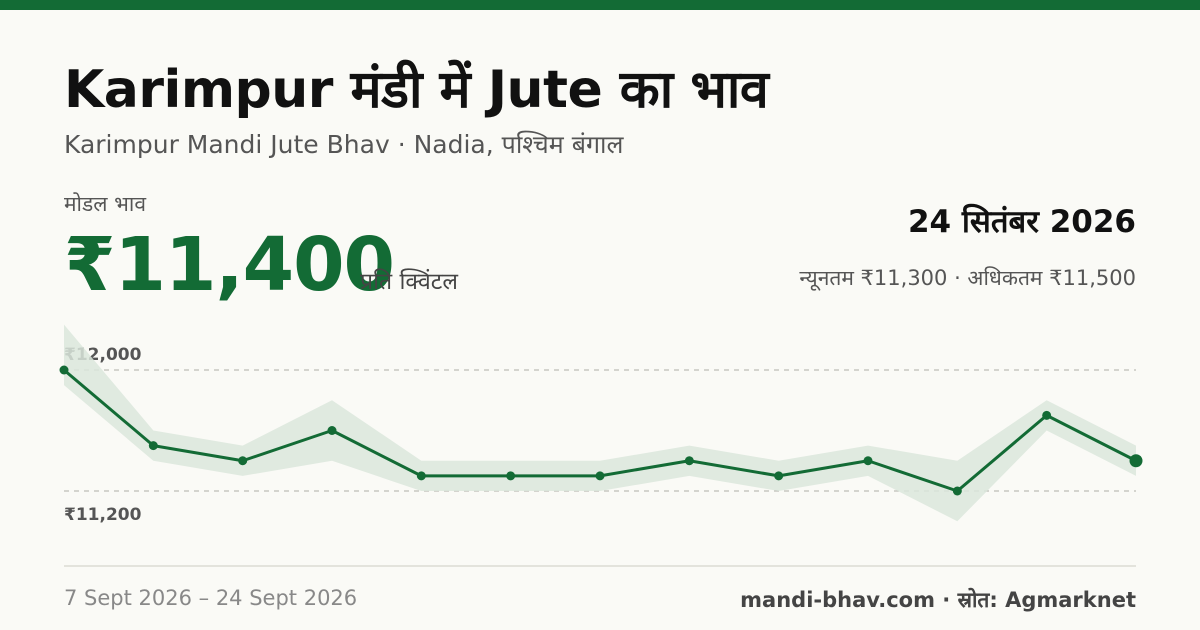 Image resolution: width=1200 pixels, height=630 pixels. I want to click on modal-price-value: ₹11,400, so click(229, 265).